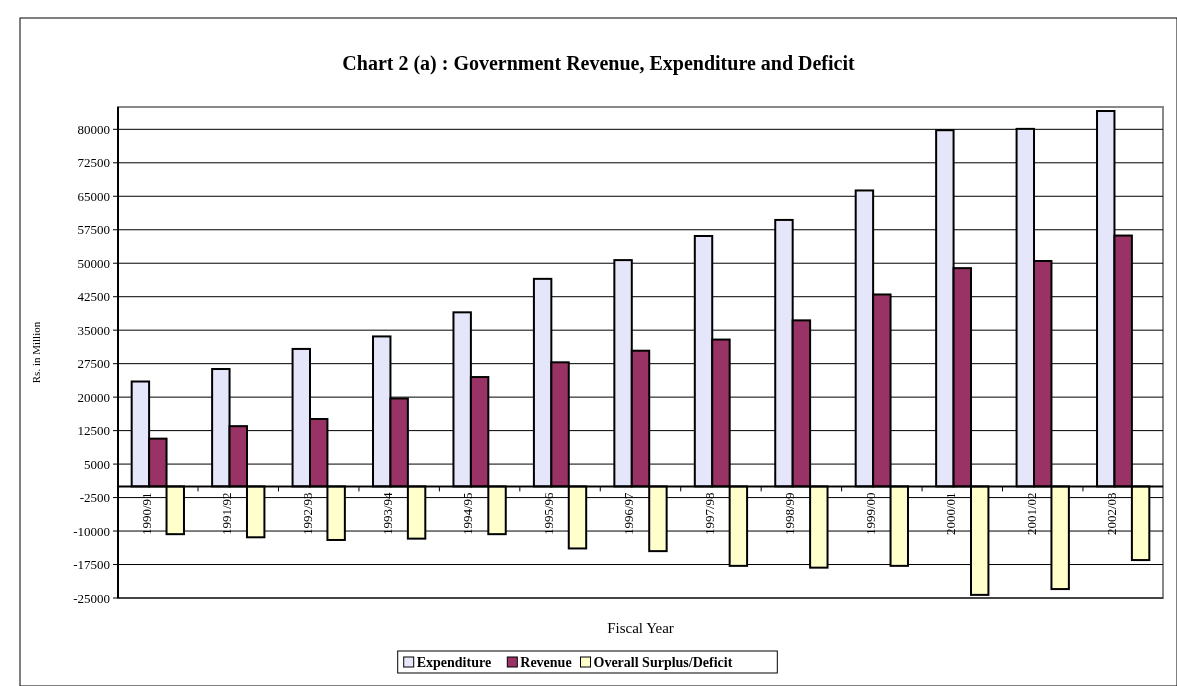 This screenshot has height=686, width=1177. Describe the element at coordinates (93, 330) in the screenshot. I see `y-tick-label: 35000` at that location.